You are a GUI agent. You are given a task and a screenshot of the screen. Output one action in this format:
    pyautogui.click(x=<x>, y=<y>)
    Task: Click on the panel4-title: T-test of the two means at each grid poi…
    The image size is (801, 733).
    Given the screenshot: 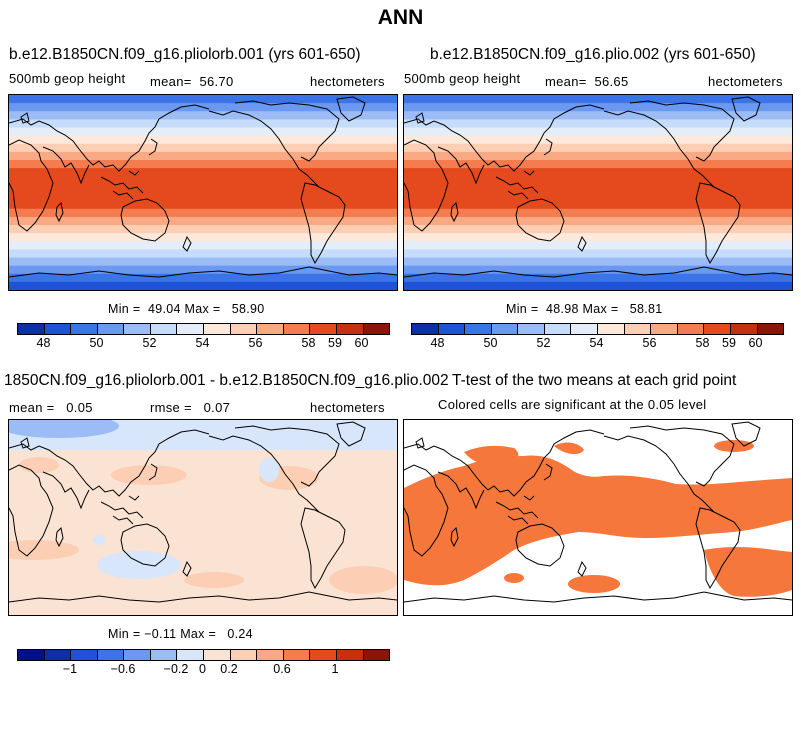 What is the action you would take?
    pyautogui.click(x=594, y=380)
    